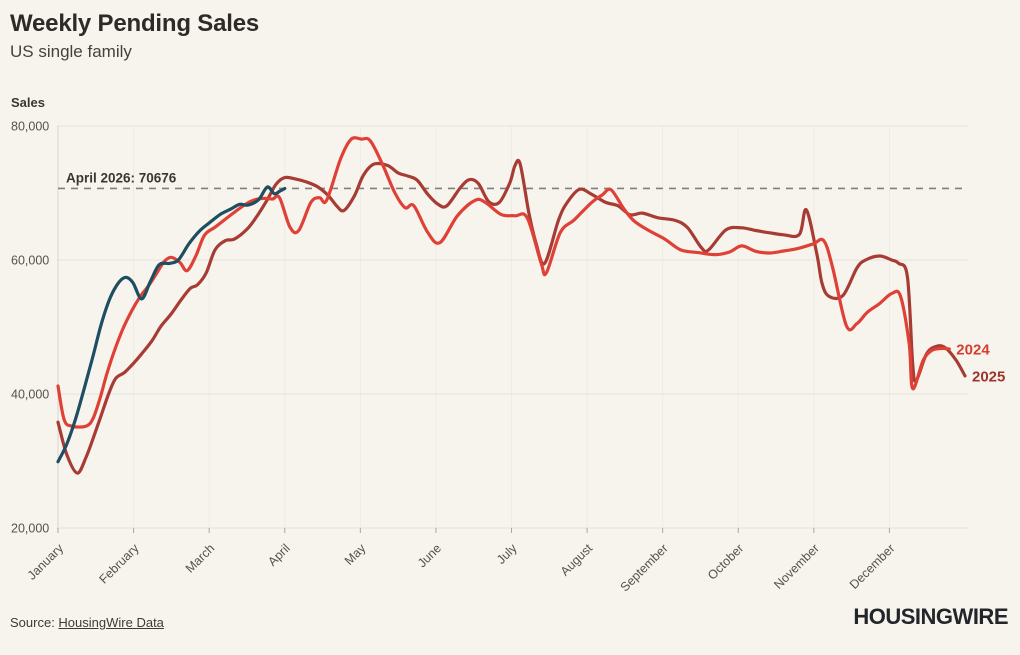  Describe the element at coordinates (34, 622) in the screenshot. I see `source-prefix: Source:` at that location.